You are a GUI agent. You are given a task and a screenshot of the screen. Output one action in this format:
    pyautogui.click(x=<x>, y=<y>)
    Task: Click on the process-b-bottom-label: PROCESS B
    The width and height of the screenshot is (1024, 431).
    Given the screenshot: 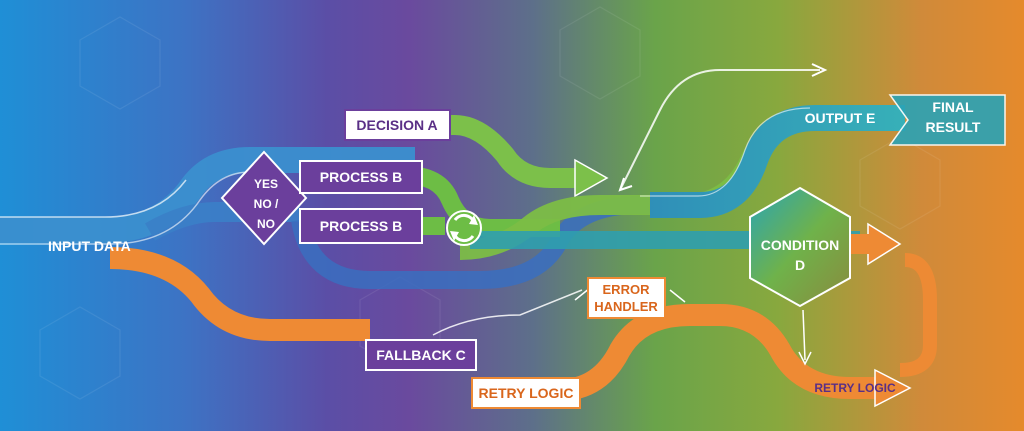 What is the action you would take?
    pyautogui.click(x=361, y=226)
    